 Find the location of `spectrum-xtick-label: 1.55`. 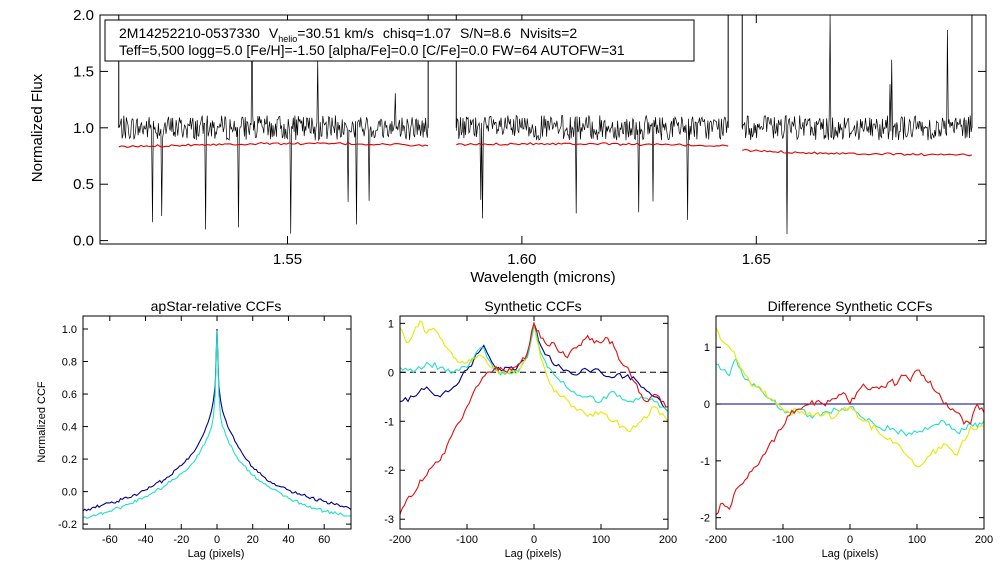

spectrum-xtick-label: 1.55 is located at coordinates (287, 259).